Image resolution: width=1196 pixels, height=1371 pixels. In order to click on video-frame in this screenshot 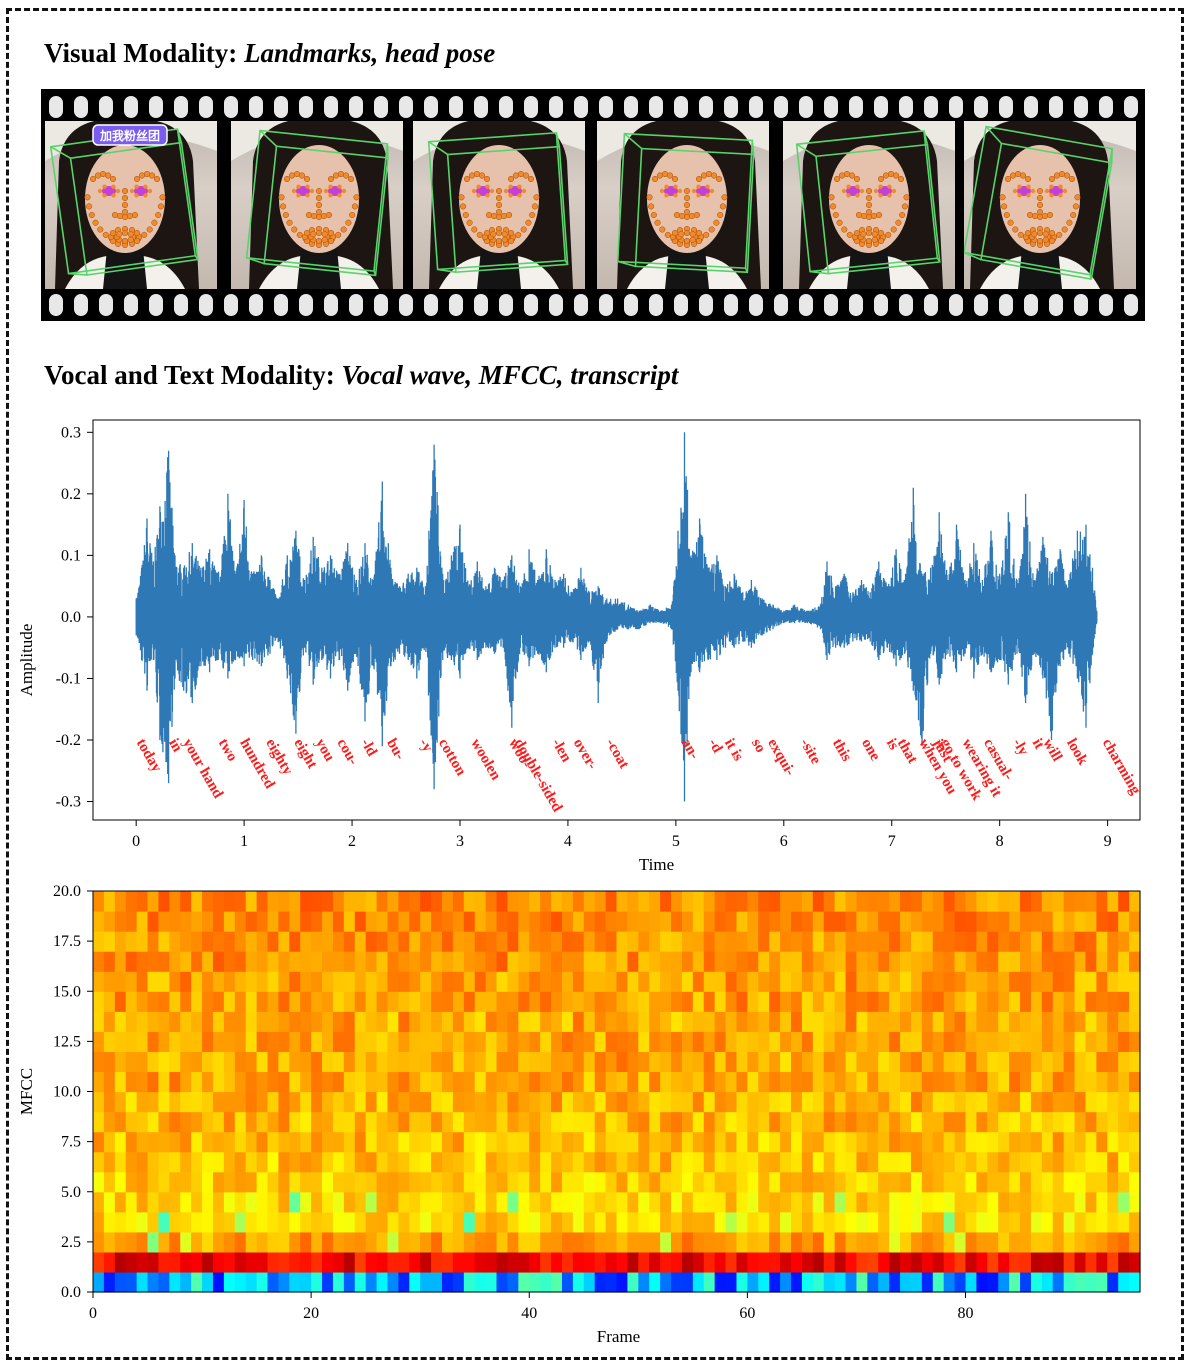, I will do `click(499, 205)`.